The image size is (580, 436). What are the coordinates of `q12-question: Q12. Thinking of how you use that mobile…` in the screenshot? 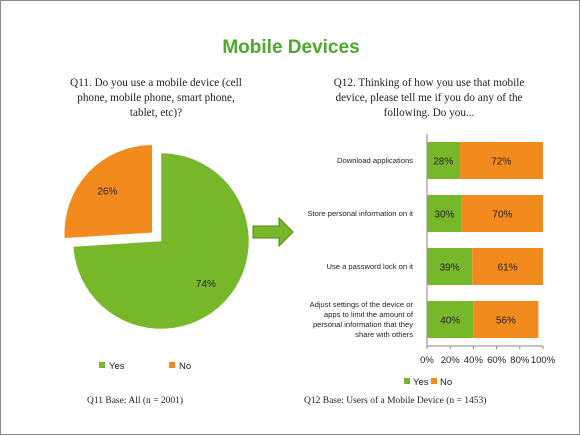 It's located at (429, 98).